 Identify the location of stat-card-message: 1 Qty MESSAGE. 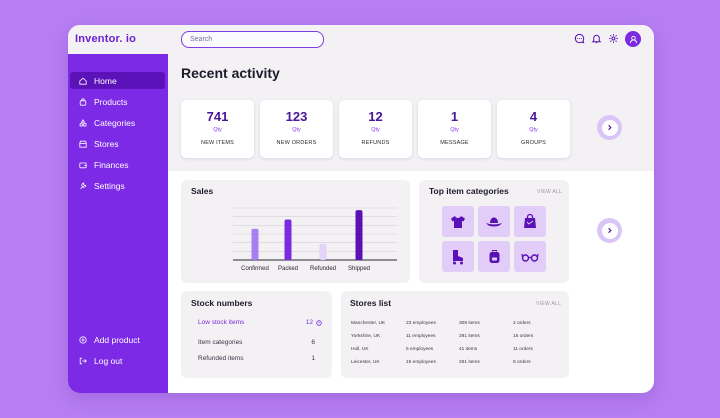
(454, 129).